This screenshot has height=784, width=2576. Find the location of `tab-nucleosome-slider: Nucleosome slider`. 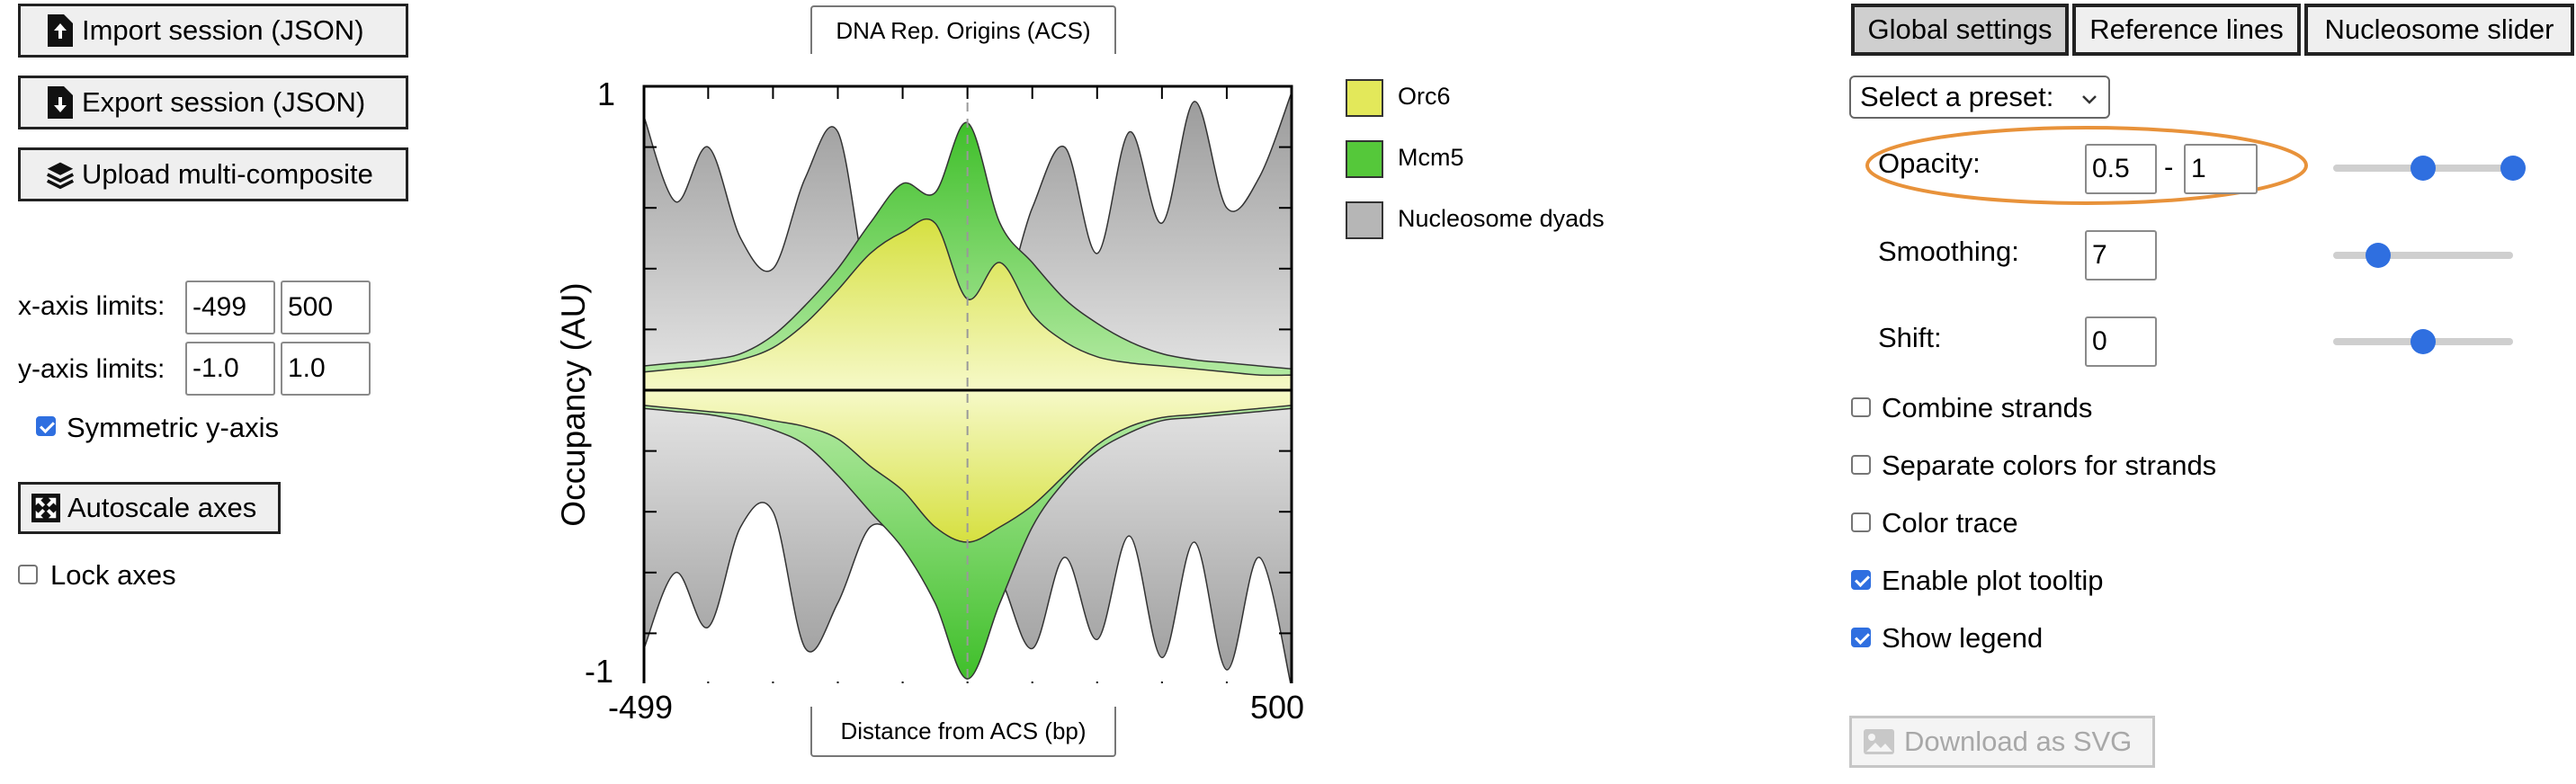

tab-nucleosome-slider: Nucleosome slider is located at coordinates (2439, 30).